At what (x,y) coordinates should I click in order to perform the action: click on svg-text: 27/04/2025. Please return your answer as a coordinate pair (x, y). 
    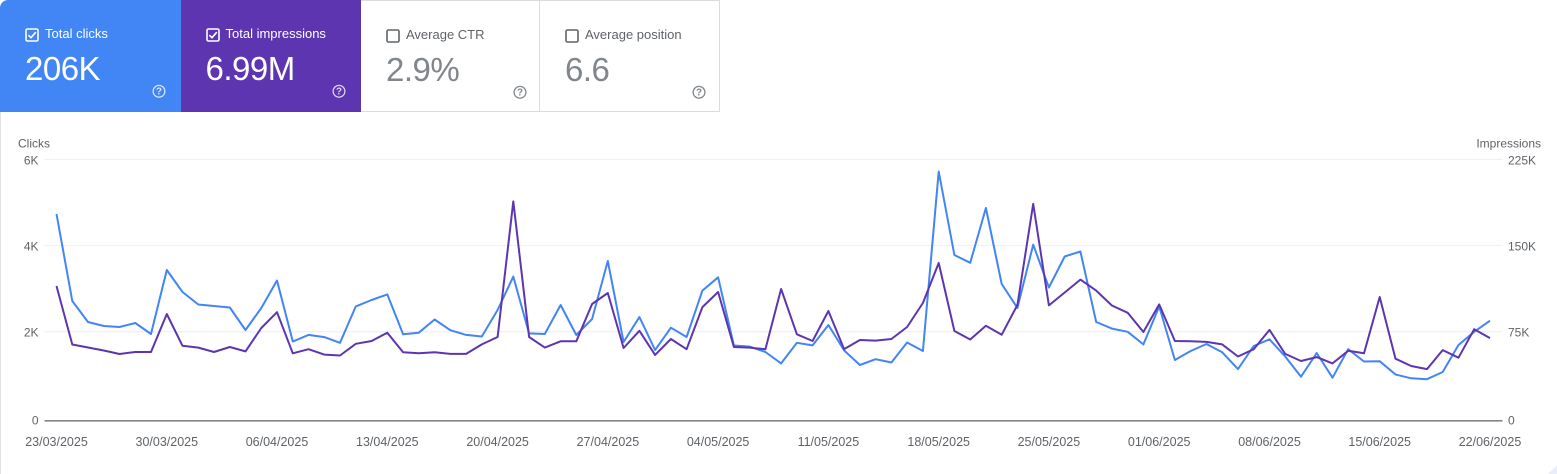
    Looking at the image, I should click on (608, 442).